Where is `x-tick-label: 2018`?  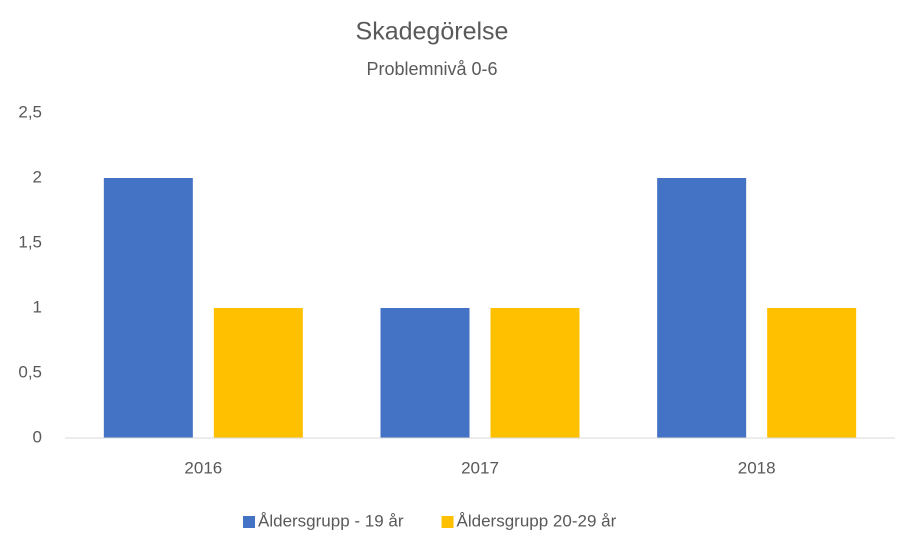 x-tick-label: 2018 is located at coordinates (757, 467).